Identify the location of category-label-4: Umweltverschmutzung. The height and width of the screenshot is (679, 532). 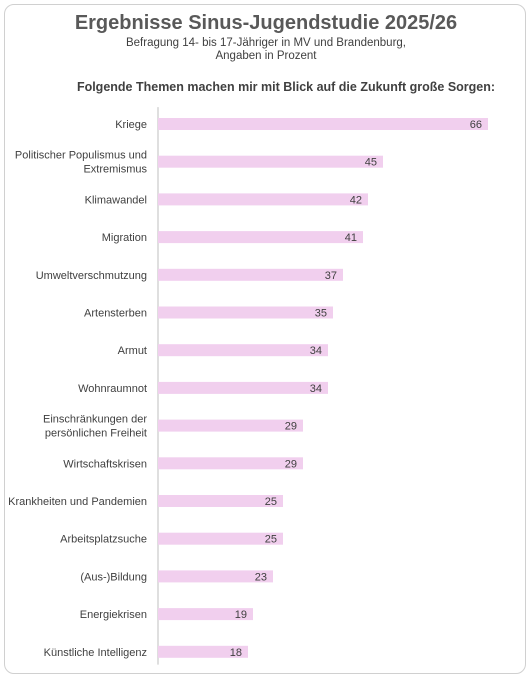
(91, 276).